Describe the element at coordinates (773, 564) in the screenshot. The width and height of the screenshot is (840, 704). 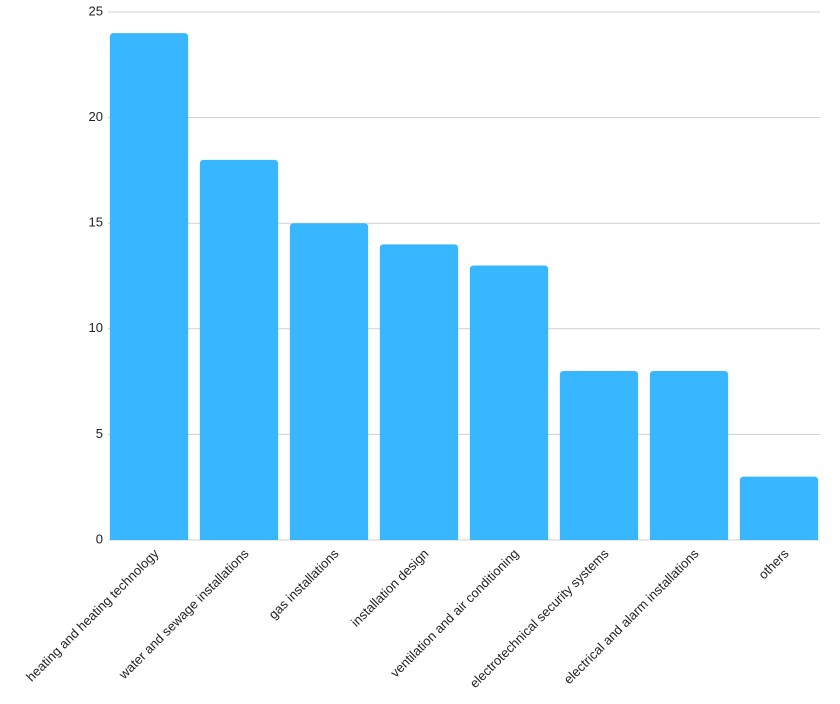
I see `x-tick-label: others` at that location.